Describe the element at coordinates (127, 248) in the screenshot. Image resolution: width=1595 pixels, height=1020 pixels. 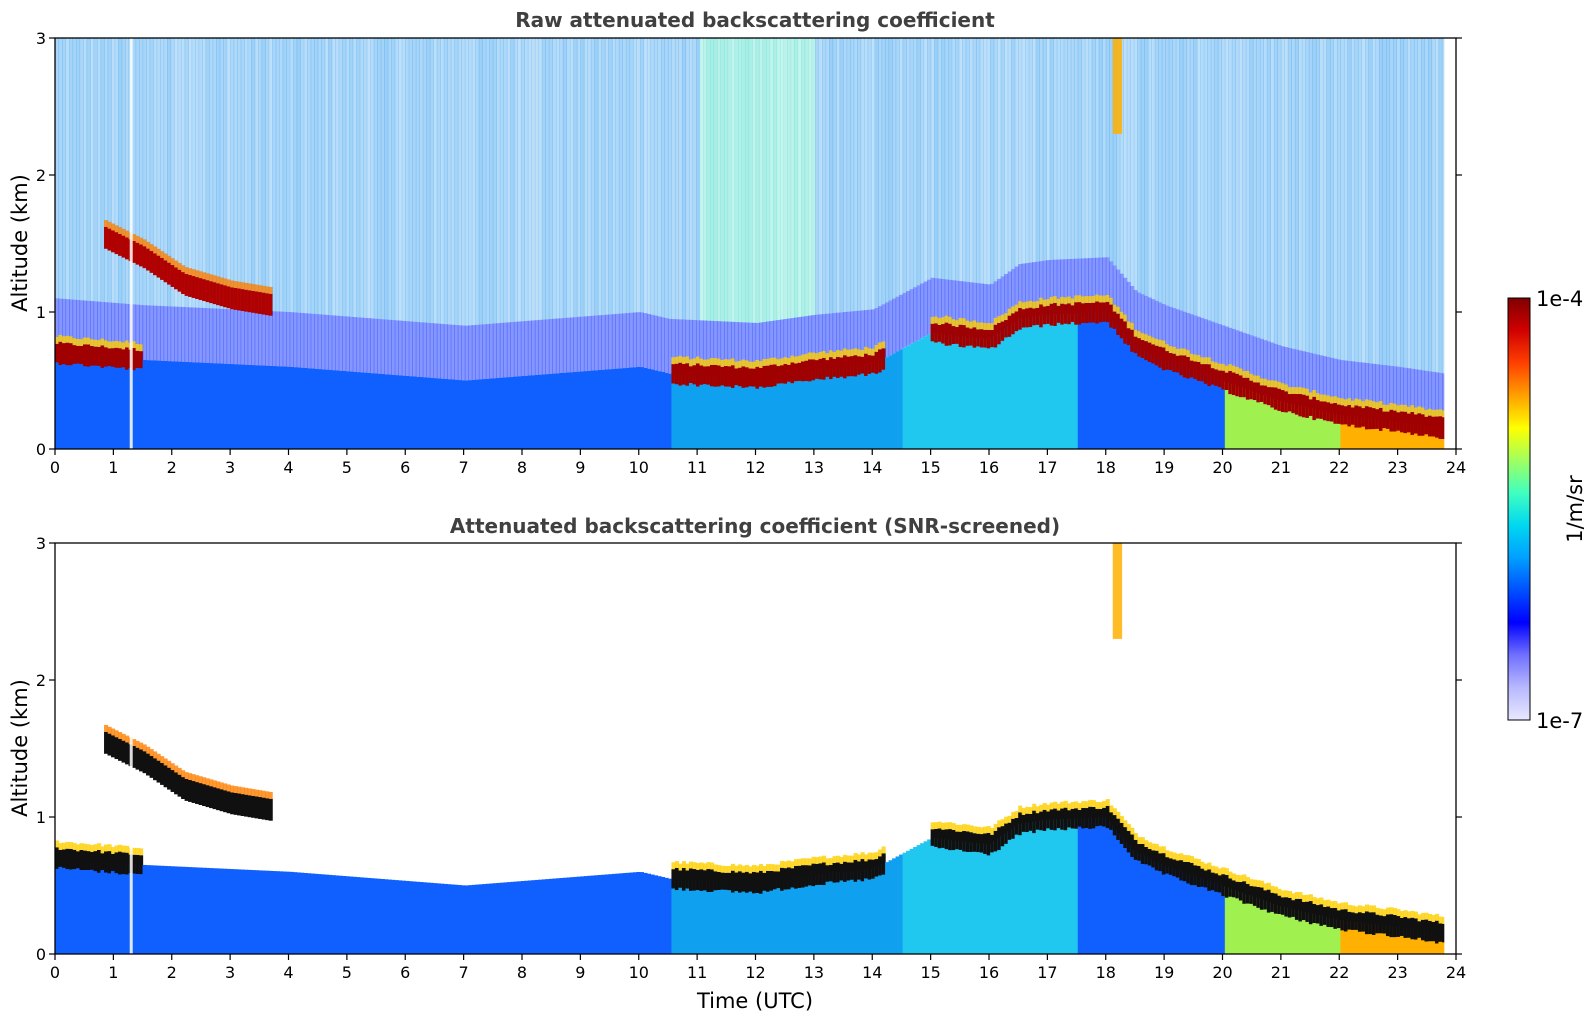
I see `cloud-column` at that location.